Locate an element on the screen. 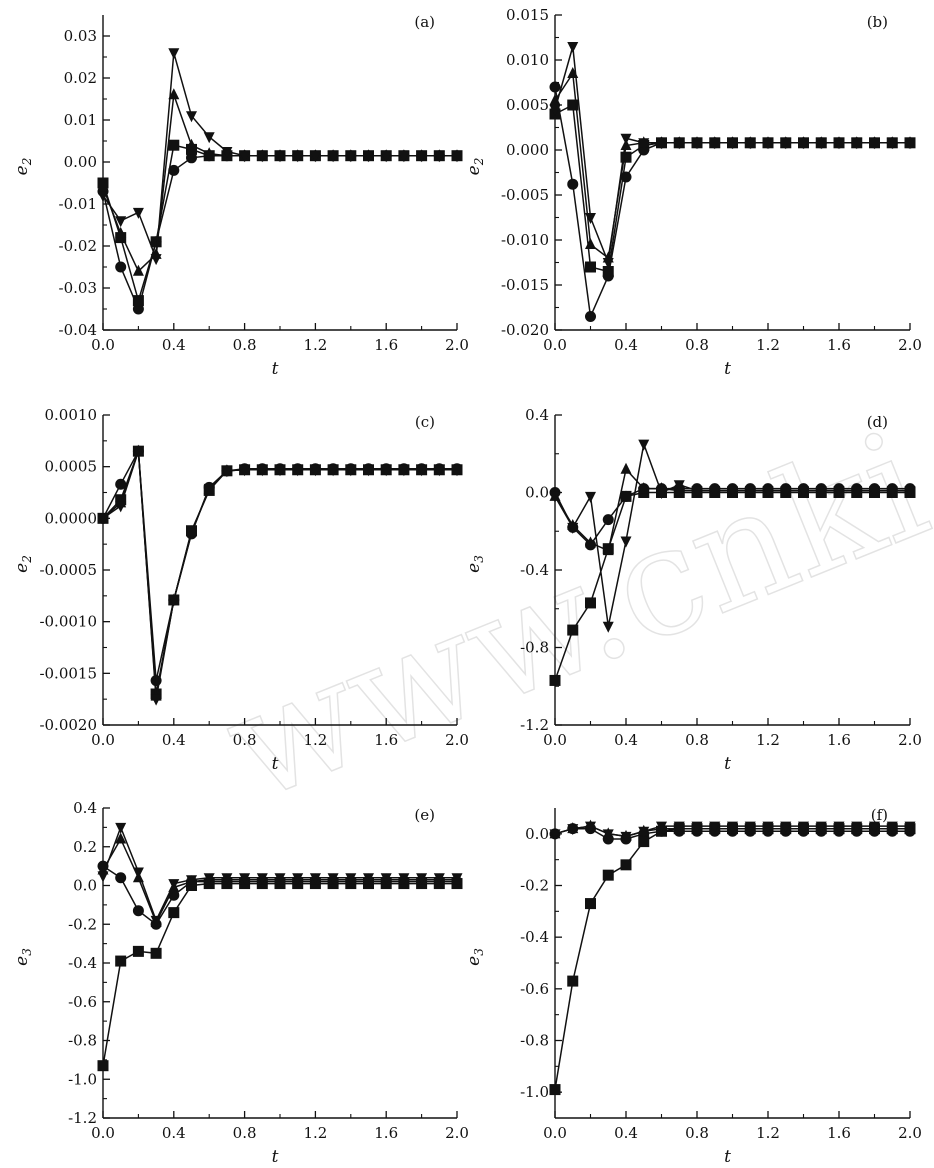 The height and width of the screenshot is (1168, 934). y-tick-label: -0.015 is located at coordinates (525, 285).